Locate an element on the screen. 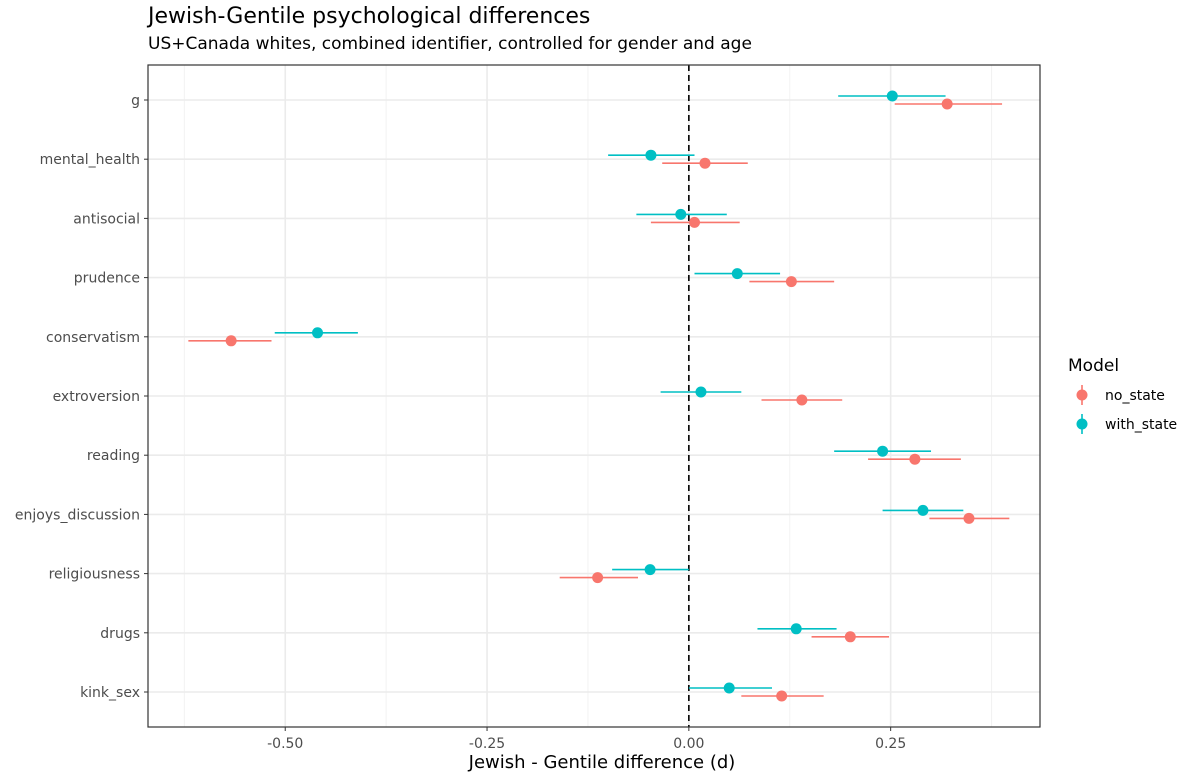  x-tick-label: 0.25 is located at coordinates (890, 744).